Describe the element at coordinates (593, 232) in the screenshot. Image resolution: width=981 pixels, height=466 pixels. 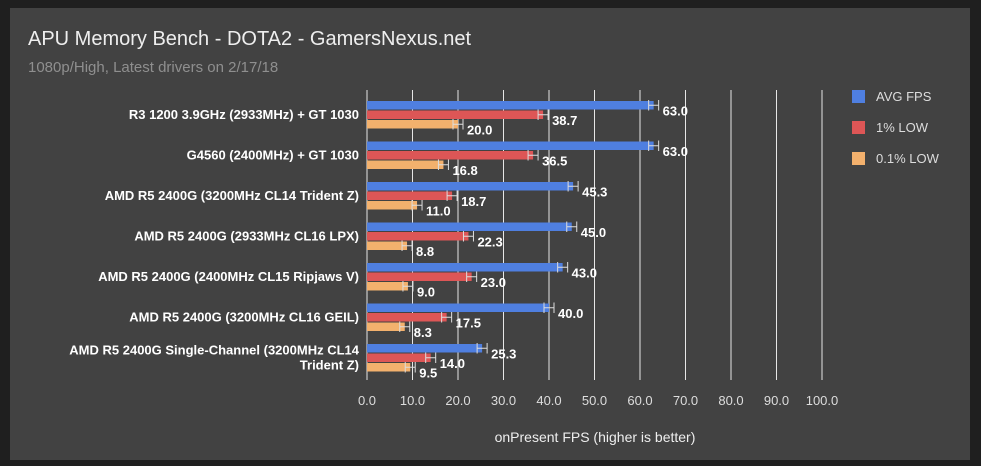
I see `data-label: 45.0` at that location.